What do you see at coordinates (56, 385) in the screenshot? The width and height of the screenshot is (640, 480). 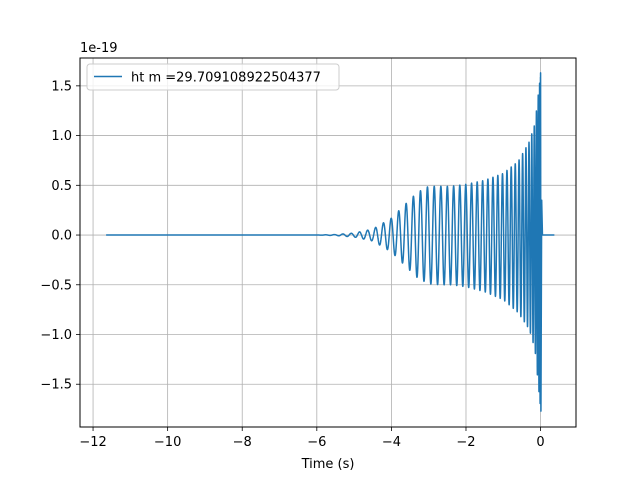 I see `y-tick-label: −1.5` at bounding box center [56, 385].